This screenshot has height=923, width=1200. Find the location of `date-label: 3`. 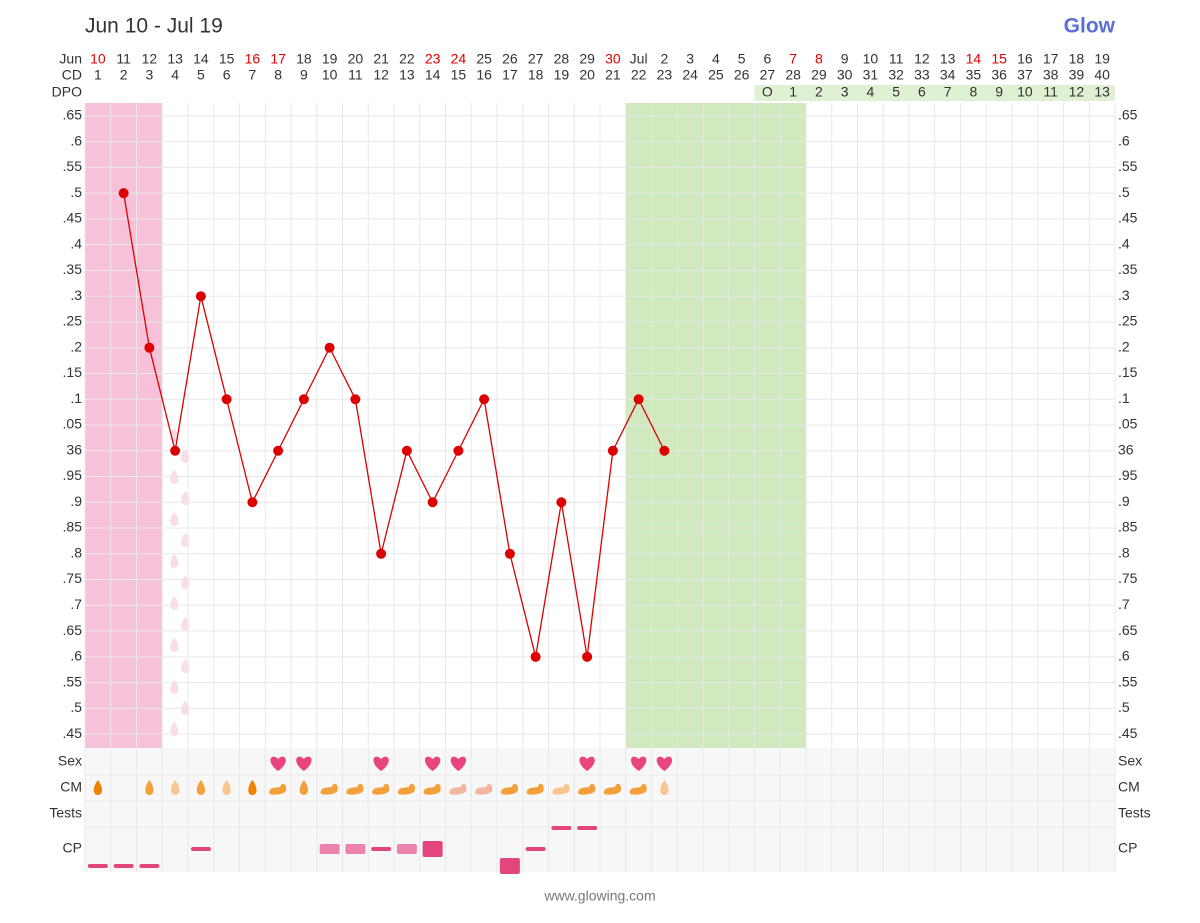

date-label: 3 is located at coordinates (690, 59).